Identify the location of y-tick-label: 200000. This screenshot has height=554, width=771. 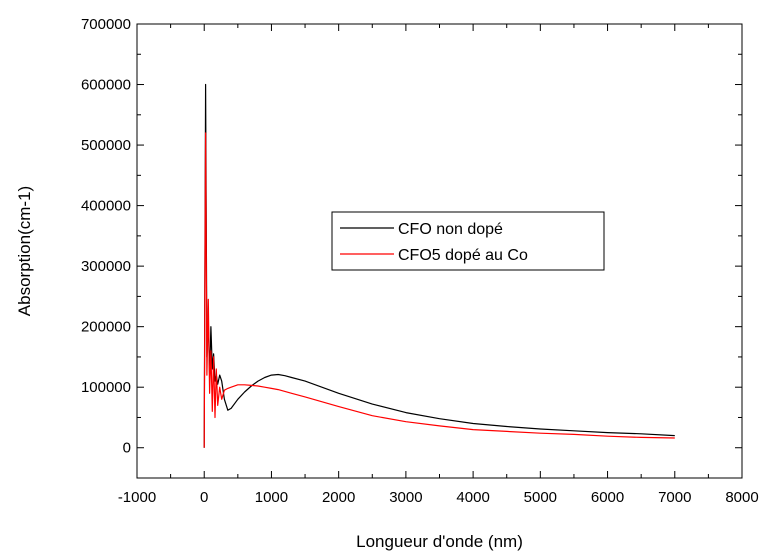
(106, 327).